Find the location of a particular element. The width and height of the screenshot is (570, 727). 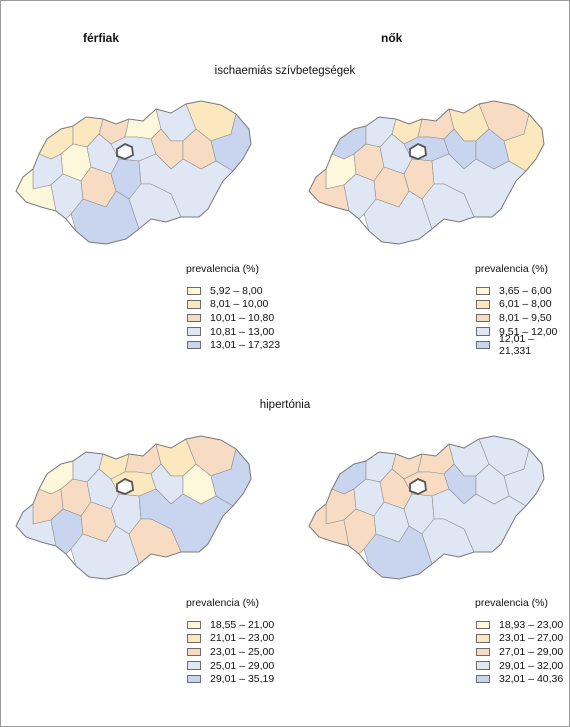

legend-item: 3,65 – 6,00 is located at coordinates (522, 291).